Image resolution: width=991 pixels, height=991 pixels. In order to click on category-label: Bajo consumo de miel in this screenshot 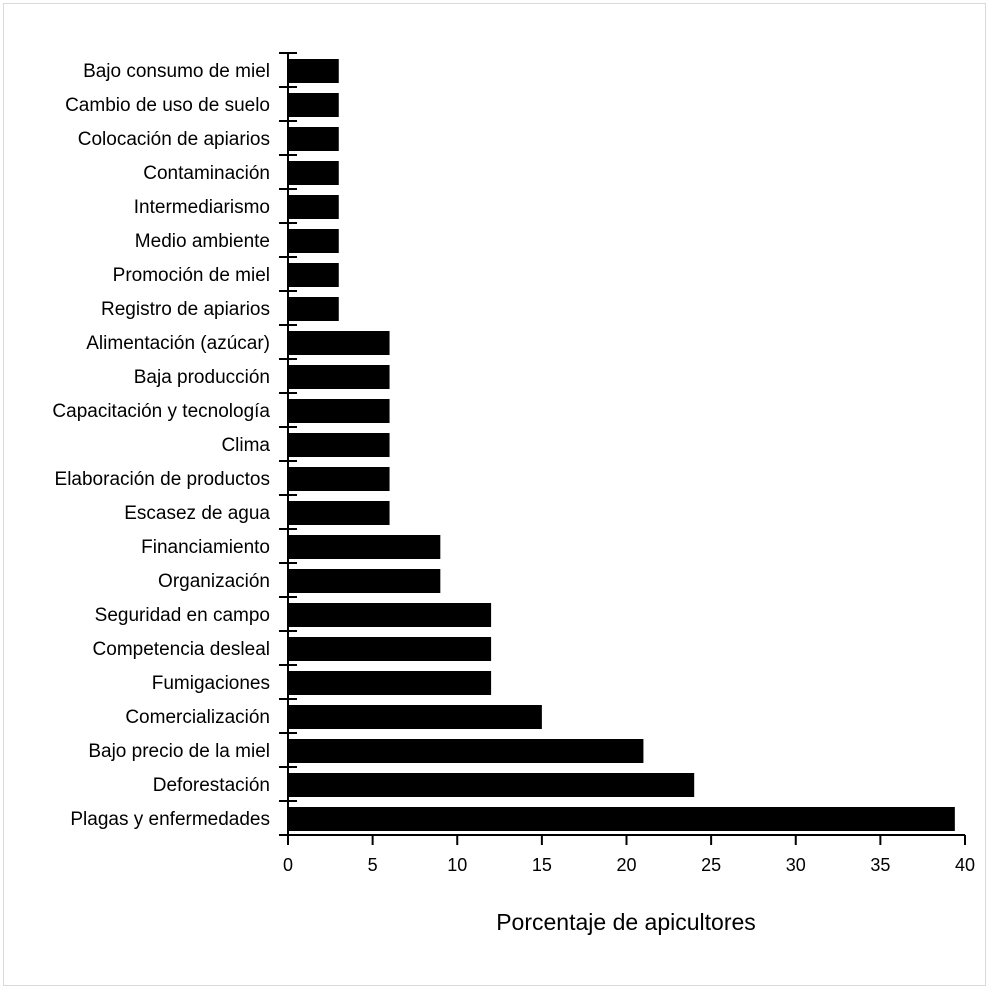, I will do `click(176, 71)`.